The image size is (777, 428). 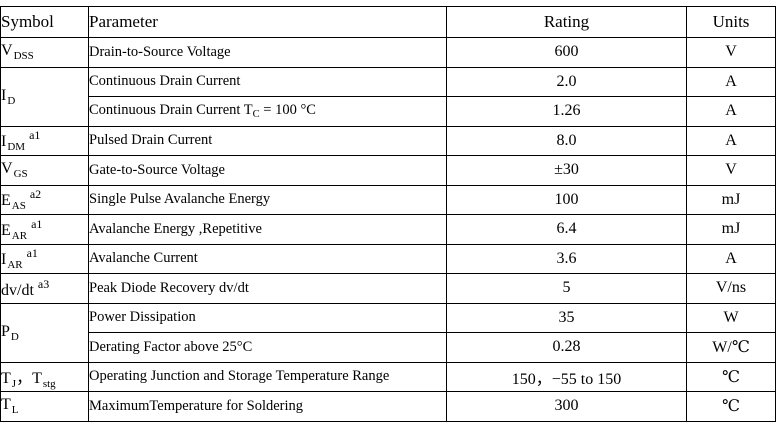 I want to click on header-rating: Rating, so click(x=566, y=22).